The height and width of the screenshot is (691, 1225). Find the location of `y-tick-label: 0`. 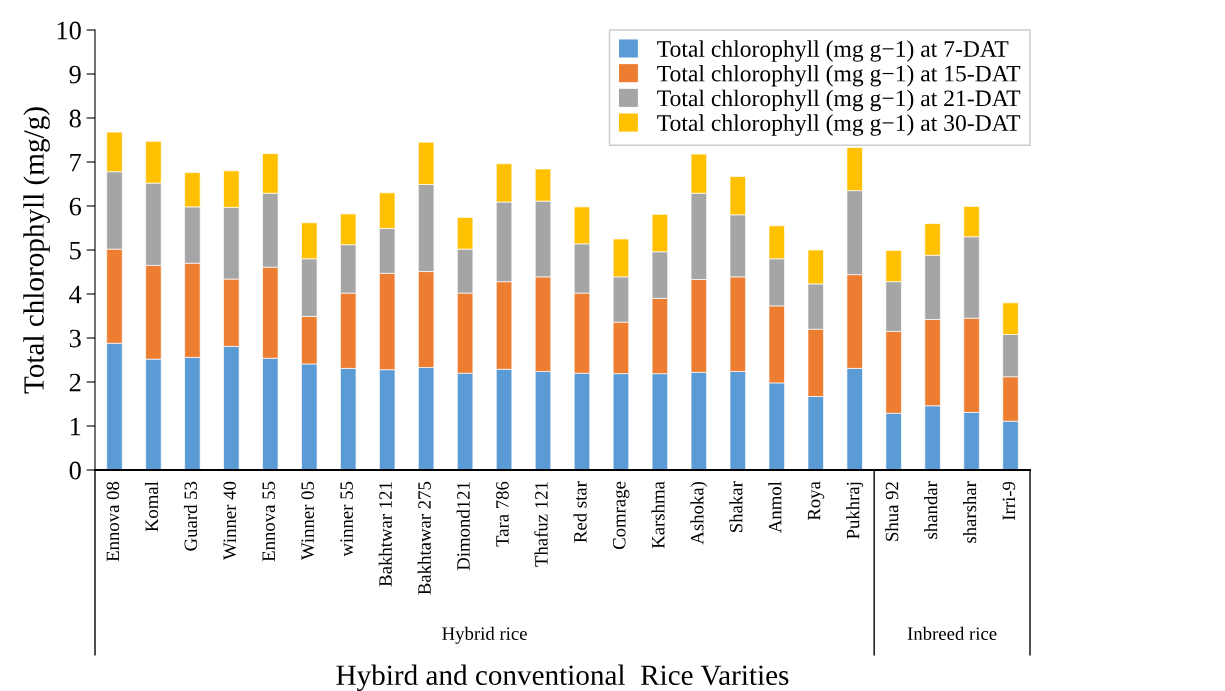

y-tick-label: 0 is located at coordinates (75, 470).